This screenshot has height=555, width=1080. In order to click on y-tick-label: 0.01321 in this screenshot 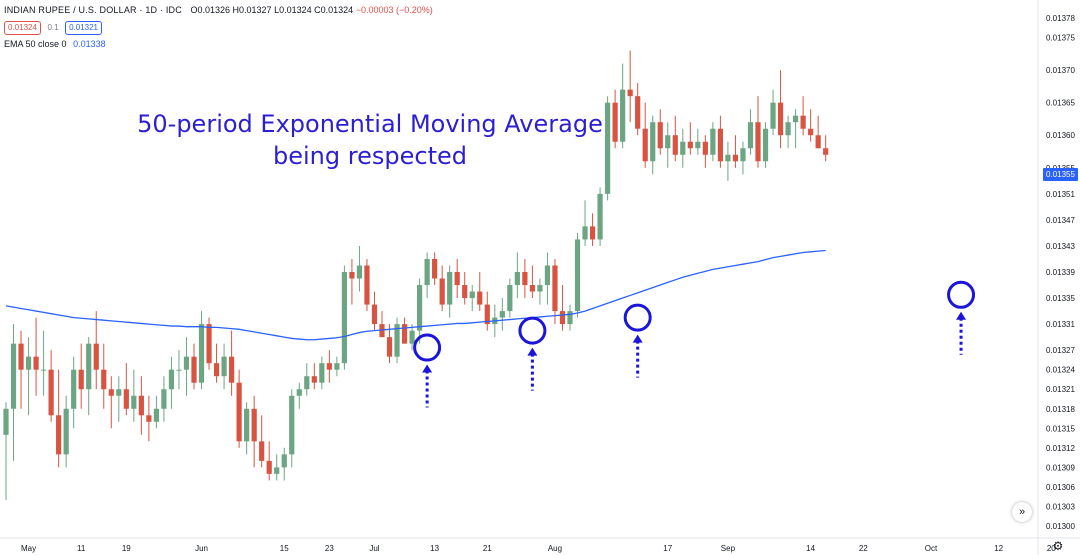, I will do `click(1060, 389)`.